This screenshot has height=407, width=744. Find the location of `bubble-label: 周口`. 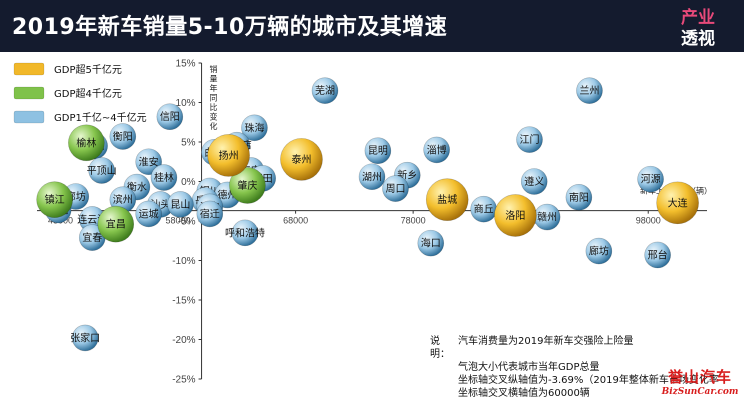

bubble-label: 周口 is located at coordinates (396, 189).